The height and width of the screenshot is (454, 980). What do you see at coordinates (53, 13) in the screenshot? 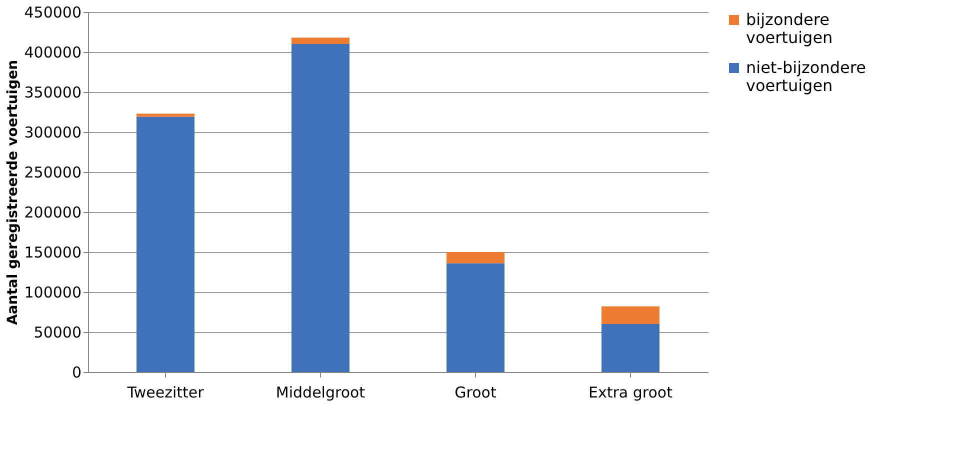
I see `y-tick-label: 450000` at bounding box center [53, 13].